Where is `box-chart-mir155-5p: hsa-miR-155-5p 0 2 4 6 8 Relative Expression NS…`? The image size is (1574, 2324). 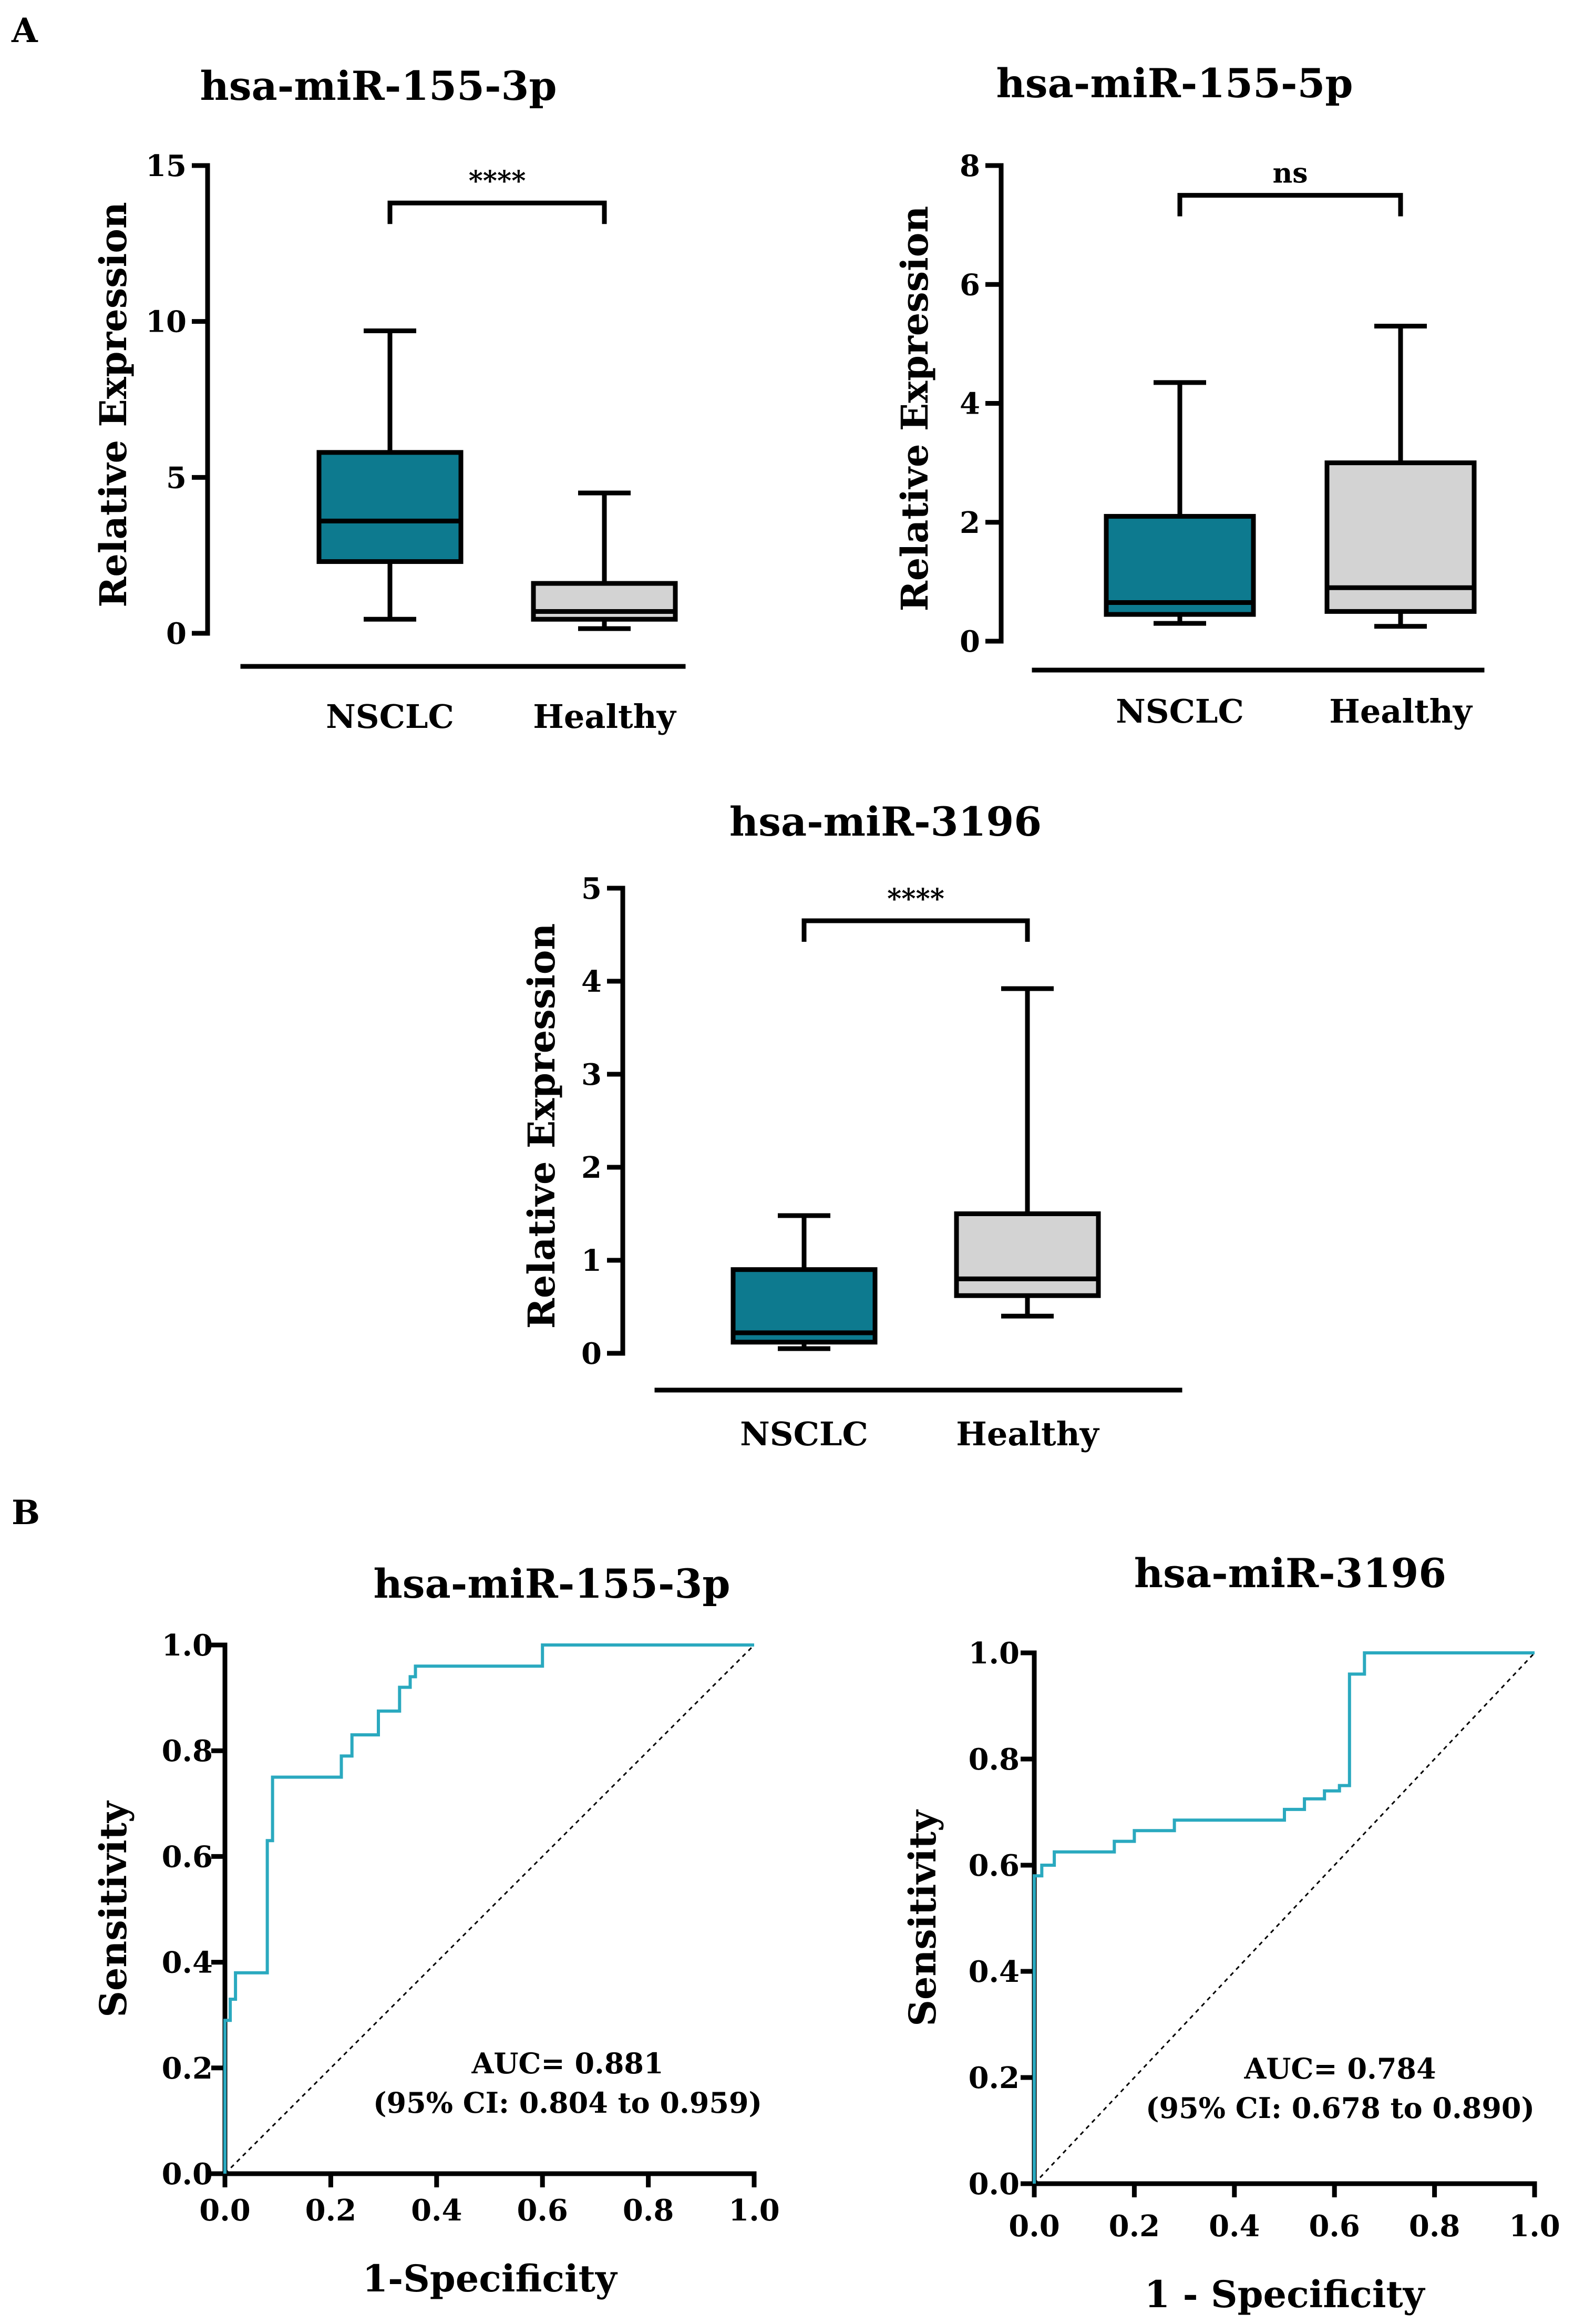 box-chart-mir155-5p: hsa-miR-155-5p 0 2 4 6 8 Relative Expression NS… is located at coordinates (1189, 396).